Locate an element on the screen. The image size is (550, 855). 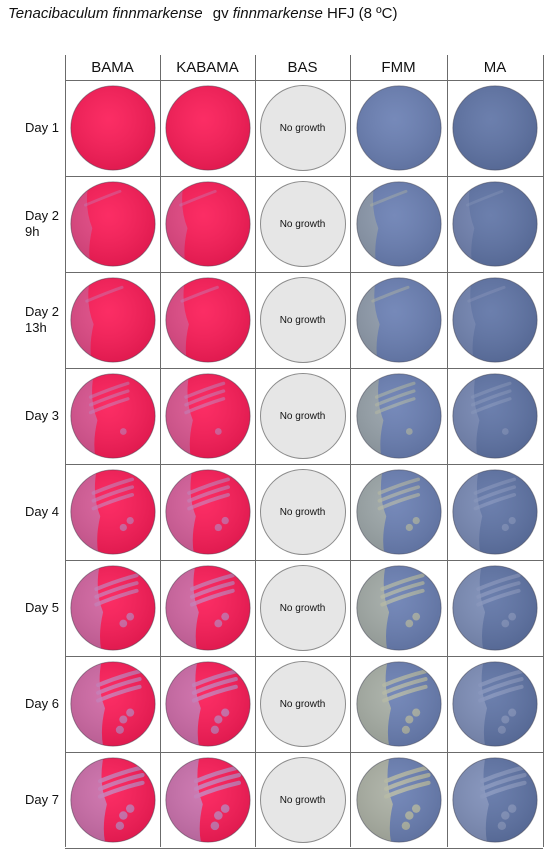
row-label: Day 4 is located at coordinates (42, 511).